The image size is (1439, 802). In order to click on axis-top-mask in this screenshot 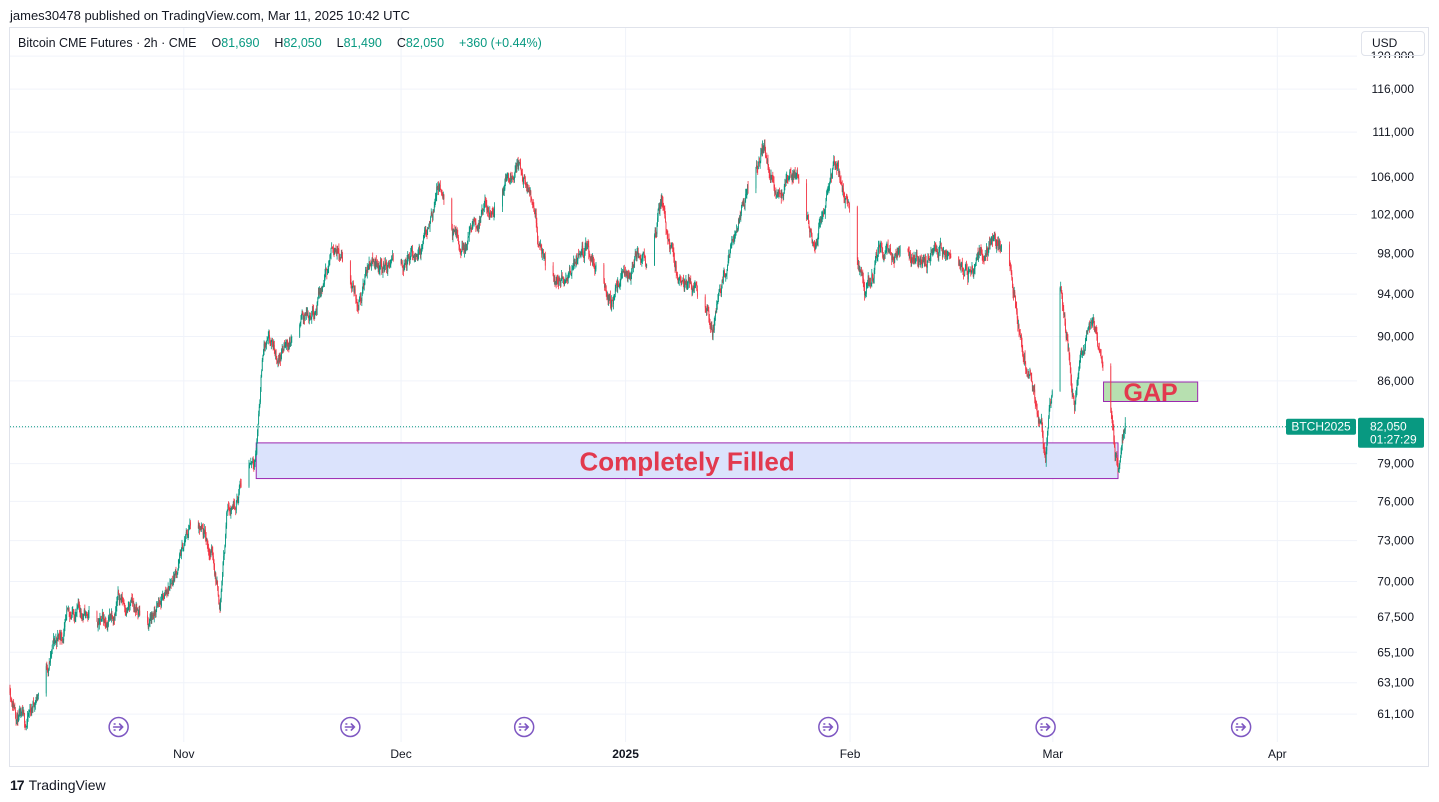, I will do `click(1391, 62)`.